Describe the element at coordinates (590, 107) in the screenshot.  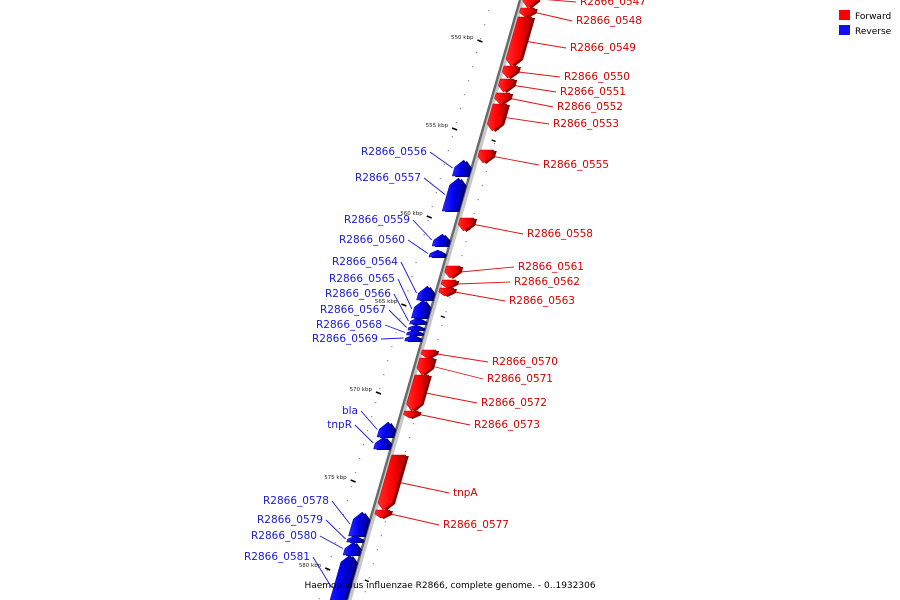
I see `gene-label-R2866_0552: R2866_0552` at that location.